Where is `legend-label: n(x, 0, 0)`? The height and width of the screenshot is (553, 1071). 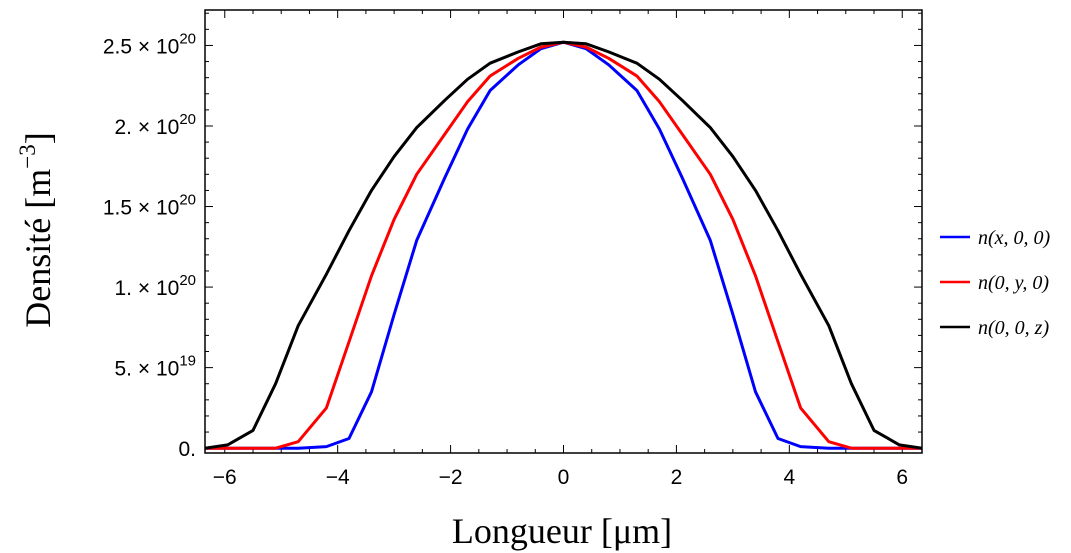
legend-label: n(x, 0, 0) is located at coordinates (1014, 238).